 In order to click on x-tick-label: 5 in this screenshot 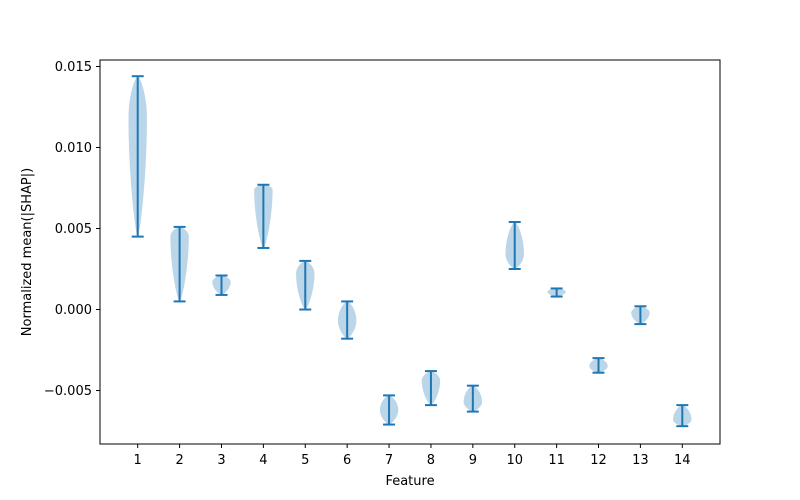, I will do `click(305, 460)`.